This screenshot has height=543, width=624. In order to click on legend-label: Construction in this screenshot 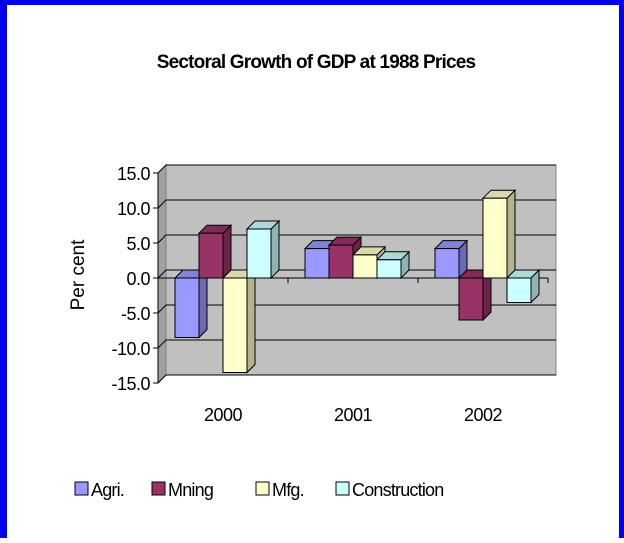, I will do `click(397, 490)`.